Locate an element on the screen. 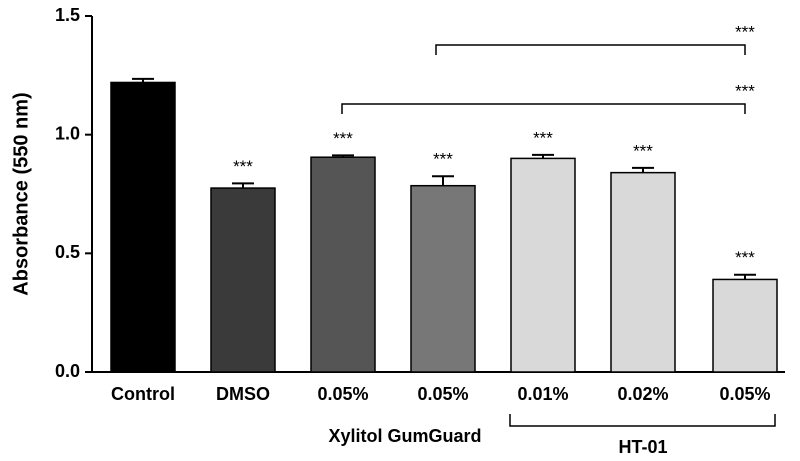 The image size is (800, 461). group-bracket is located at coordinates (642, 420).